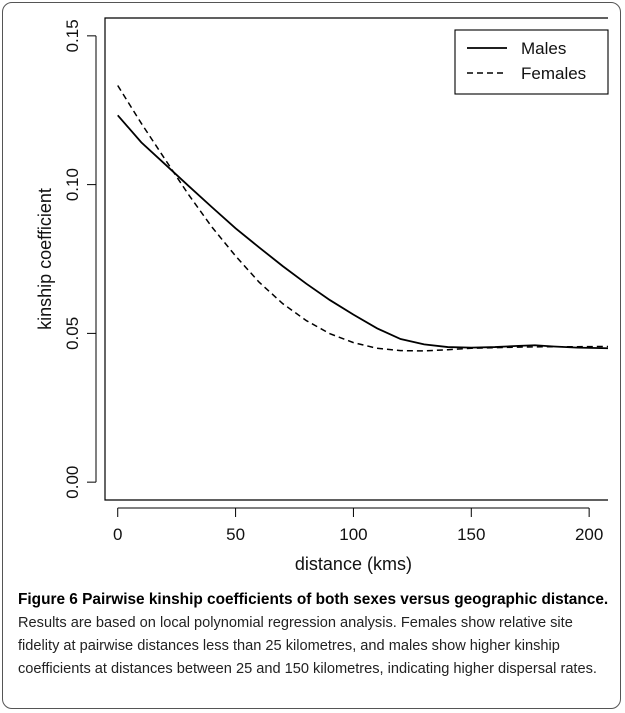  Describe the element at coordinates (72, 35) in the screenshot. I see `y-tick-label: 0.15` at that location.